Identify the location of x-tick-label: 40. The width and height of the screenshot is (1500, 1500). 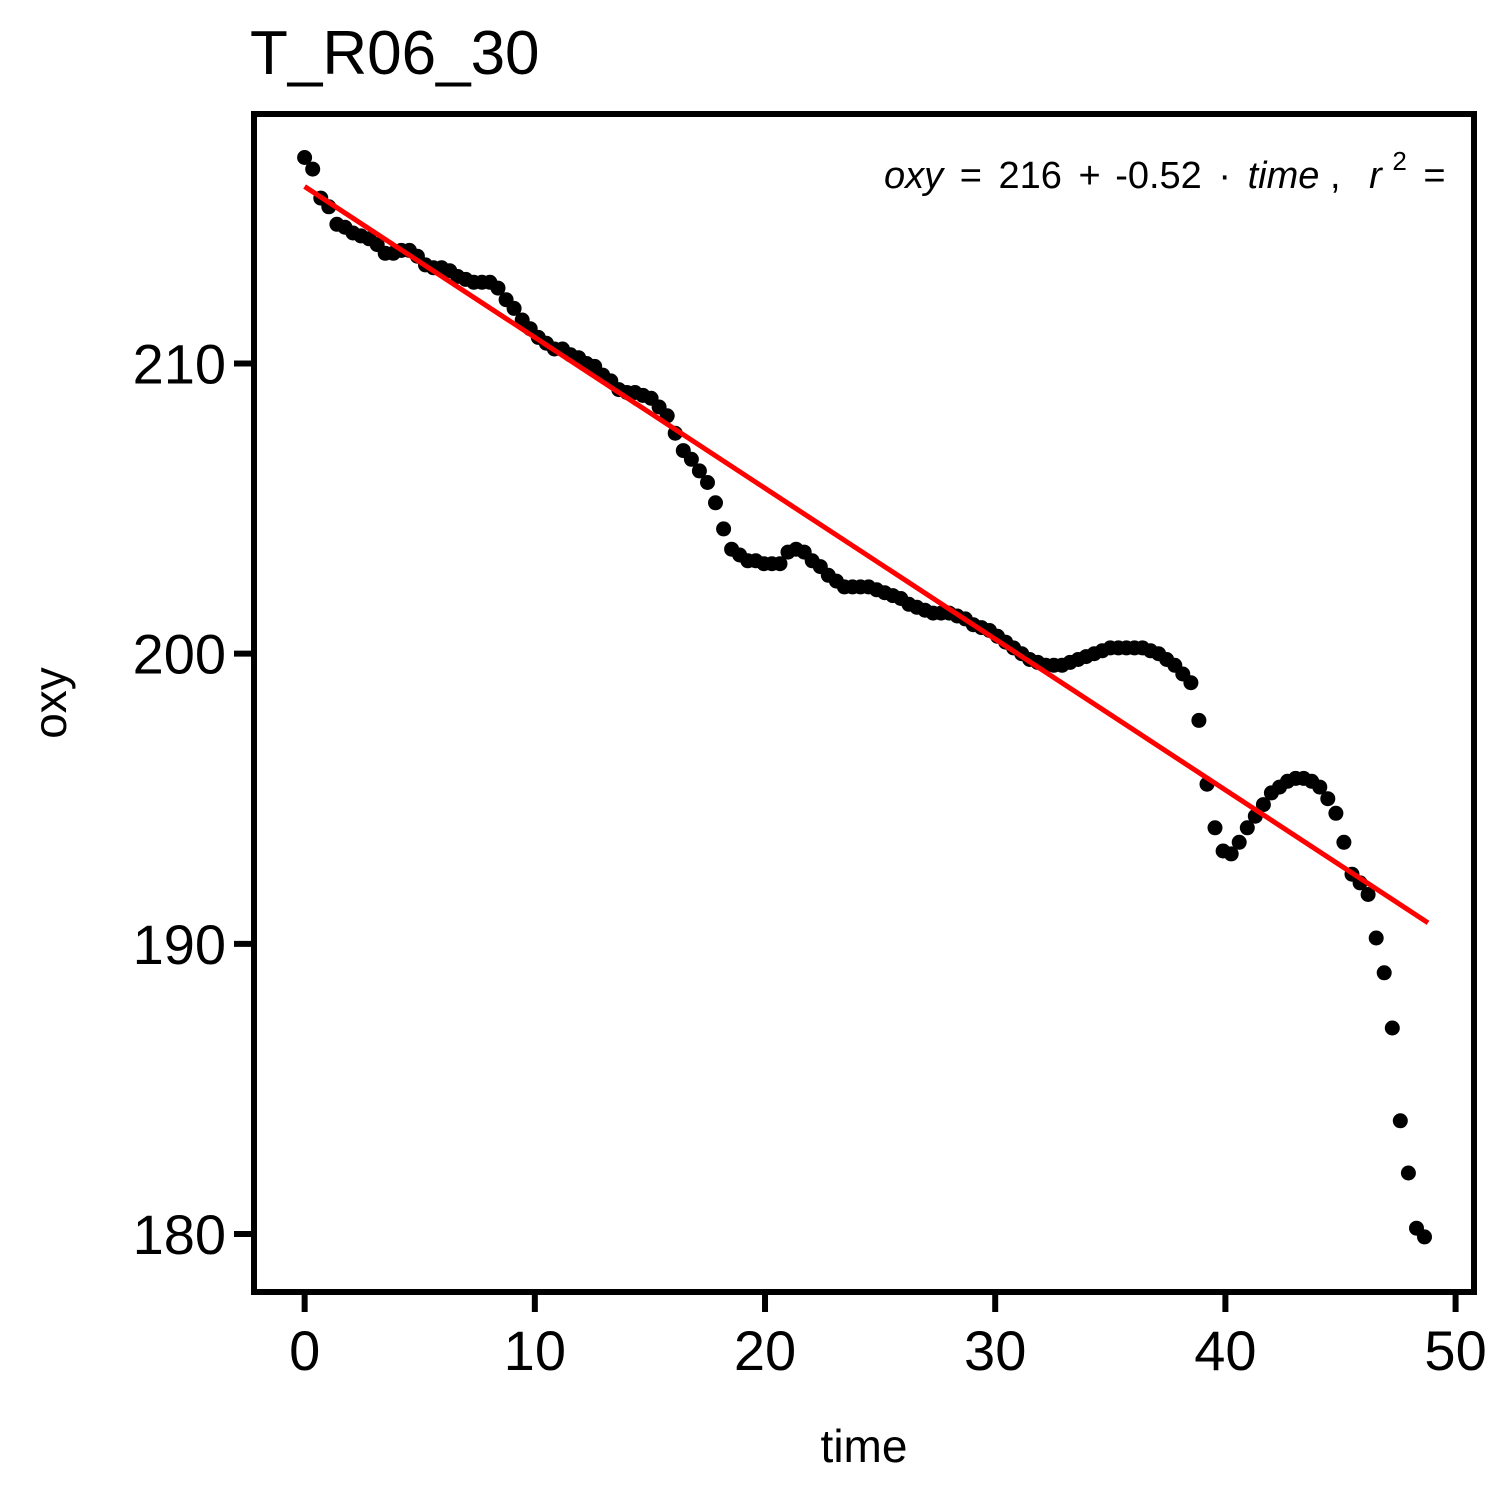
(1225, 1350).